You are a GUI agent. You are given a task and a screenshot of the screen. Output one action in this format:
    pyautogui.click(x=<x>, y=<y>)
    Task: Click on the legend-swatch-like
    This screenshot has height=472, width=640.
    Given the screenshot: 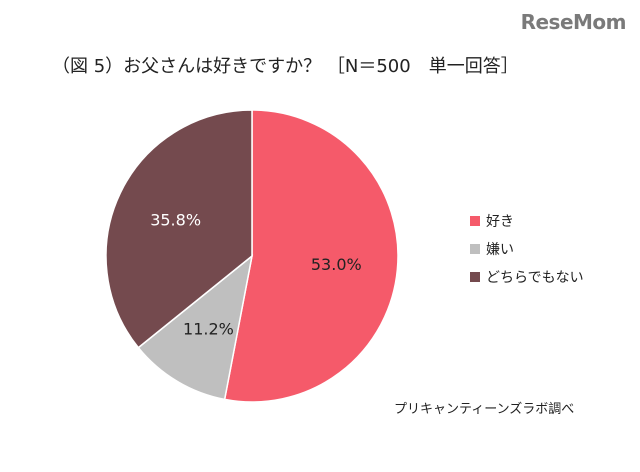 What is the action you would take?
    pyautogui.click(x=475, y=221)
    